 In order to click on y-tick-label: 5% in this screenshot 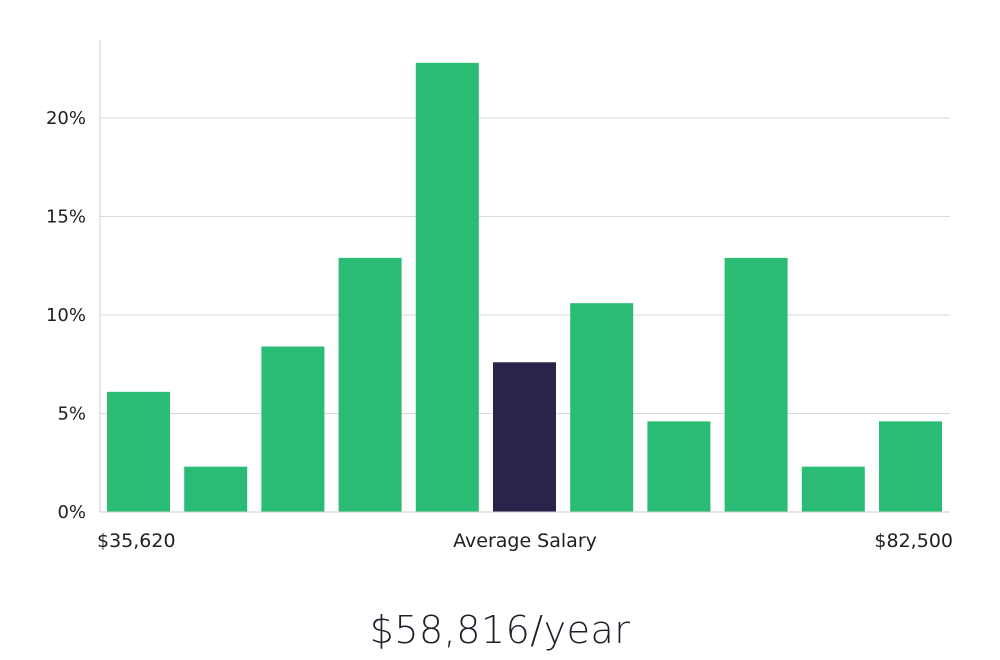, I will do `click(71, 414)`.